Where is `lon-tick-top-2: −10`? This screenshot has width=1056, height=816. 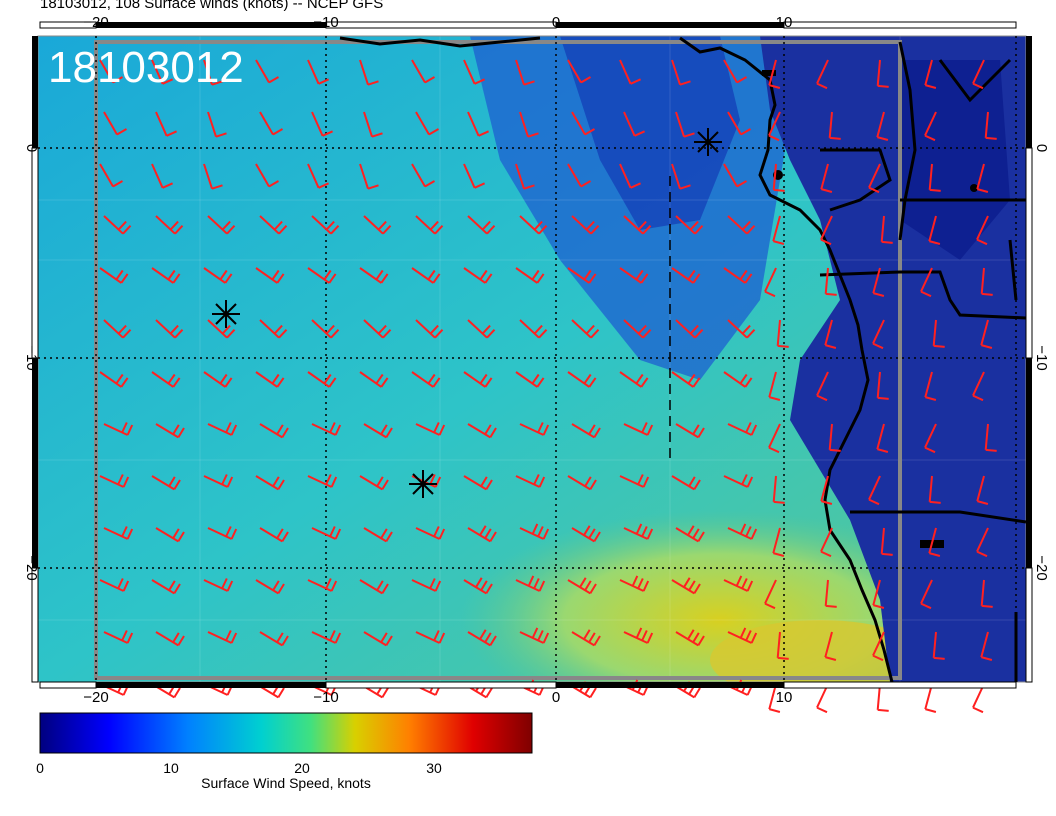
lon-tick-top-2: −10 is located at coordinates (325, 22).